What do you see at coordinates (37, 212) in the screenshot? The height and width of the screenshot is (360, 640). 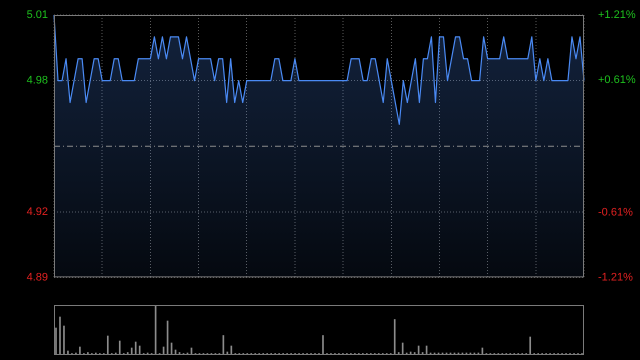 I see `y-tick-label: 4.92` at bounding box center [37, 212].